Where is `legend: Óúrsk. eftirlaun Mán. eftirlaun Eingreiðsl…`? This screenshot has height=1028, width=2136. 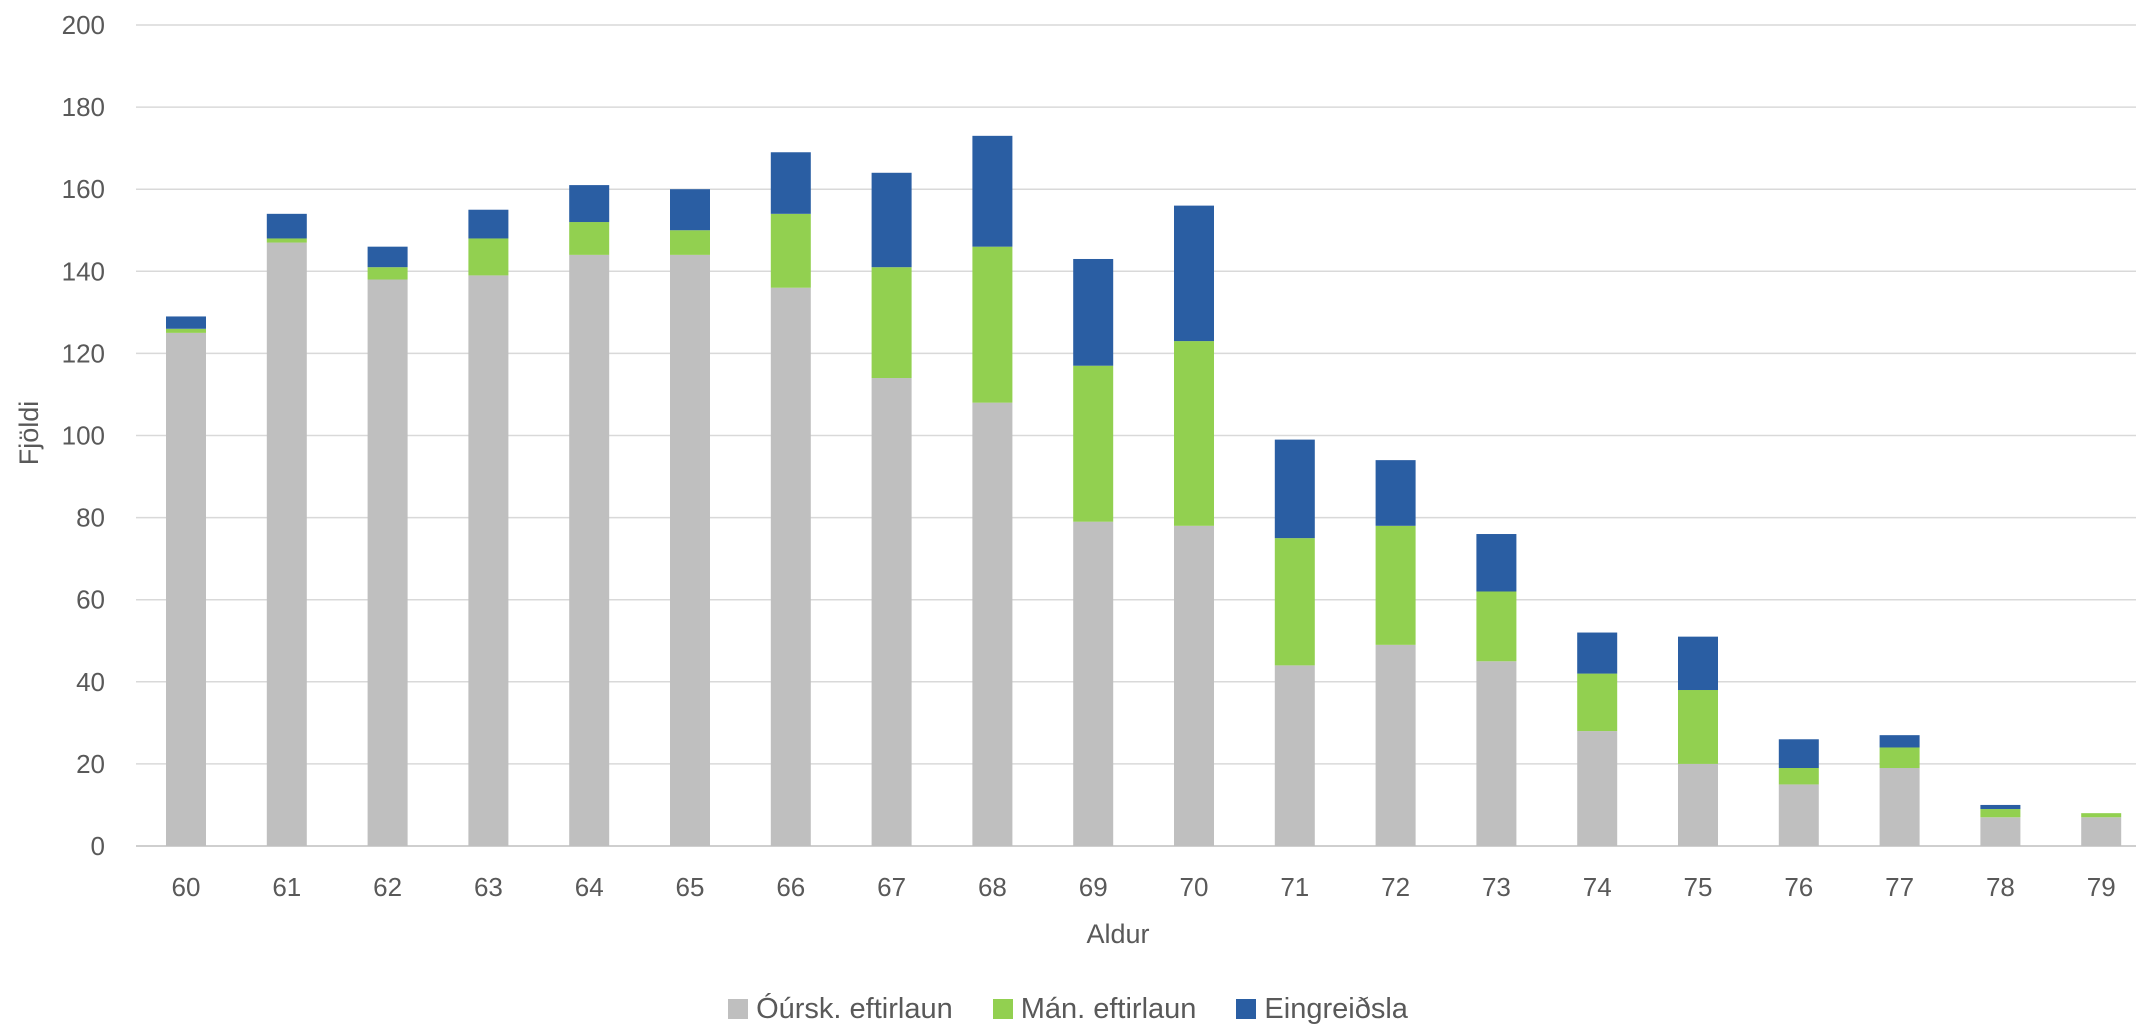 legend: Óúrsk. eftirlaun Mán. eftirlaun Eingreiðsl… is located at coordinates (1068, 1009).